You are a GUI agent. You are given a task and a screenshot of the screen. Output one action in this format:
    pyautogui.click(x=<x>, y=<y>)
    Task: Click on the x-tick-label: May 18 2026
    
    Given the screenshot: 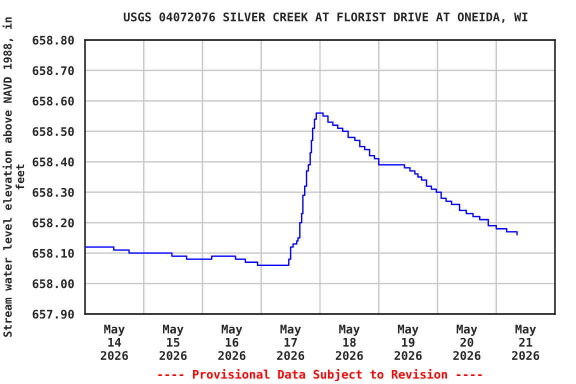 What is the action you would take?
    pyautogui.click(x=349, y=342)
    